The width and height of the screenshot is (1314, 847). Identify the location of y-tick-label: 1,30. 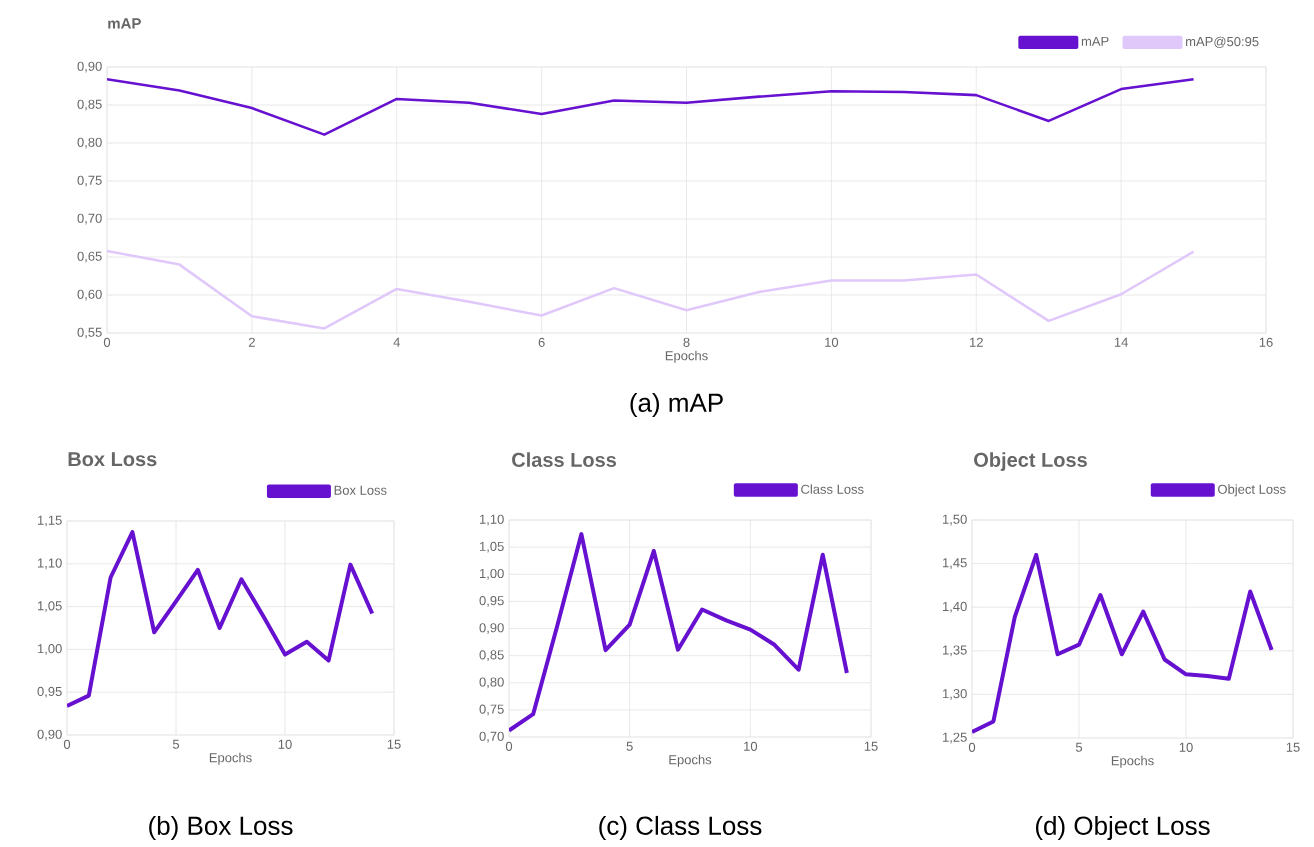
(954, 694).